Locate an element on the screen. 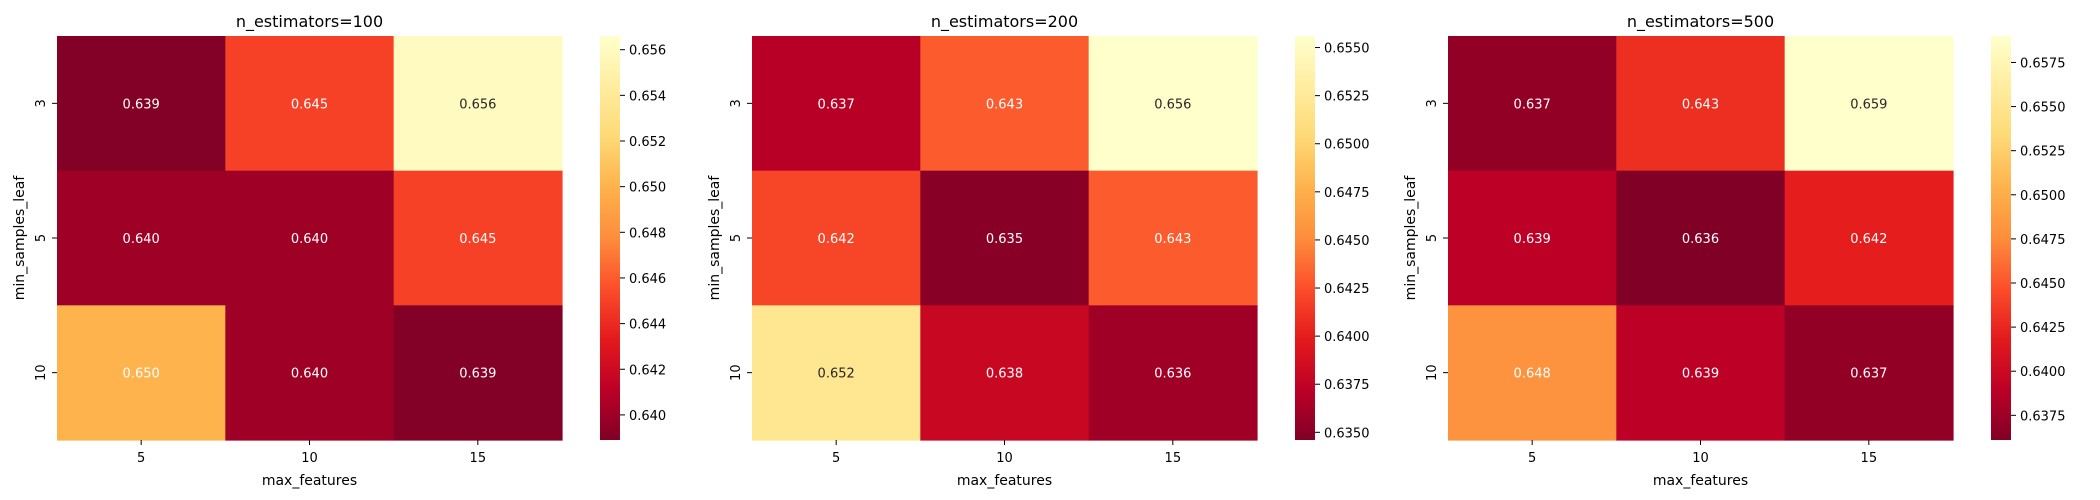  cell-value-label: 0.637 is located at coordinates (1532, 104).